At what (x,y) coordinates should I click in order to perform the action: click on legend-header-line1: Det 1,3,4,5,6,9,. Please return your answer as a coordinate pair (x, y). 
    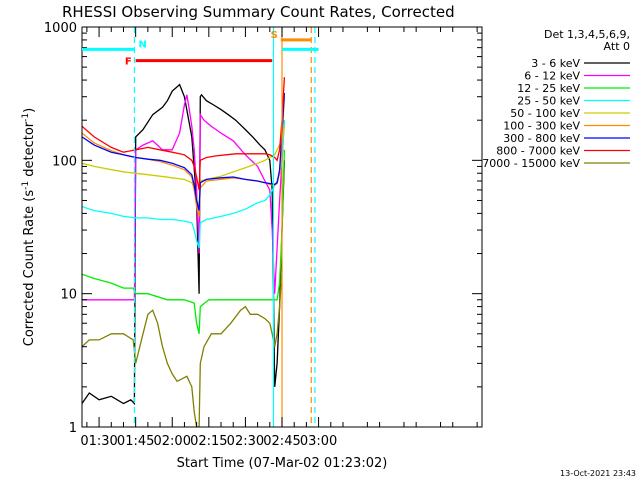
    Looking at the image, I should click on (587, 34).